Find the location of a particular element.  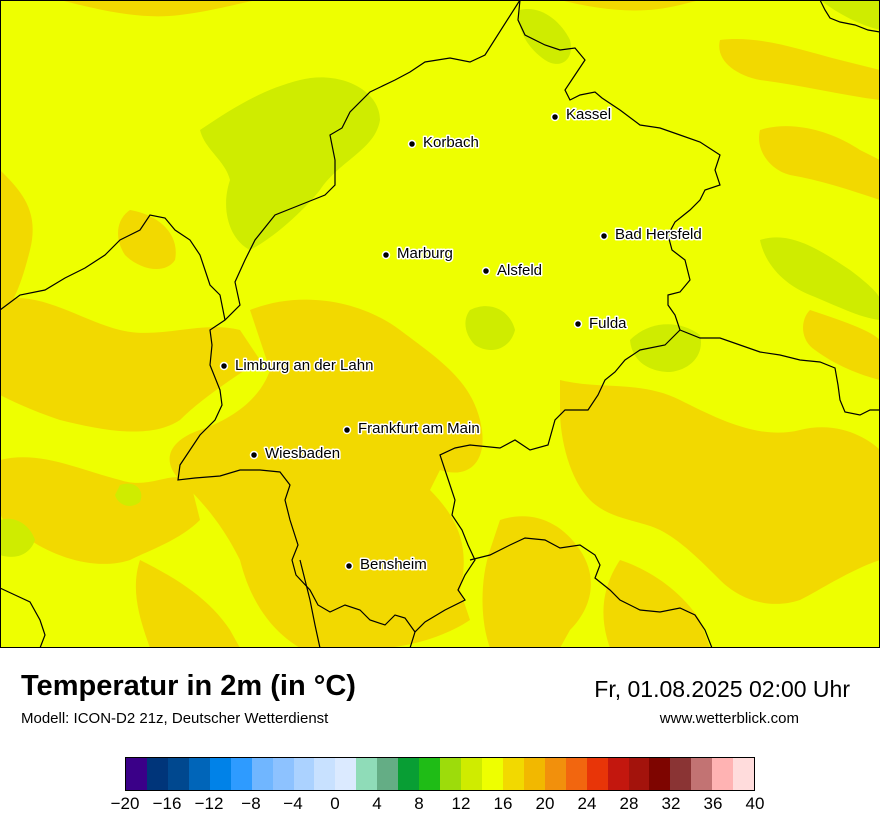

color-scale-tick-label: 12 is located at coordinates (461, 803).